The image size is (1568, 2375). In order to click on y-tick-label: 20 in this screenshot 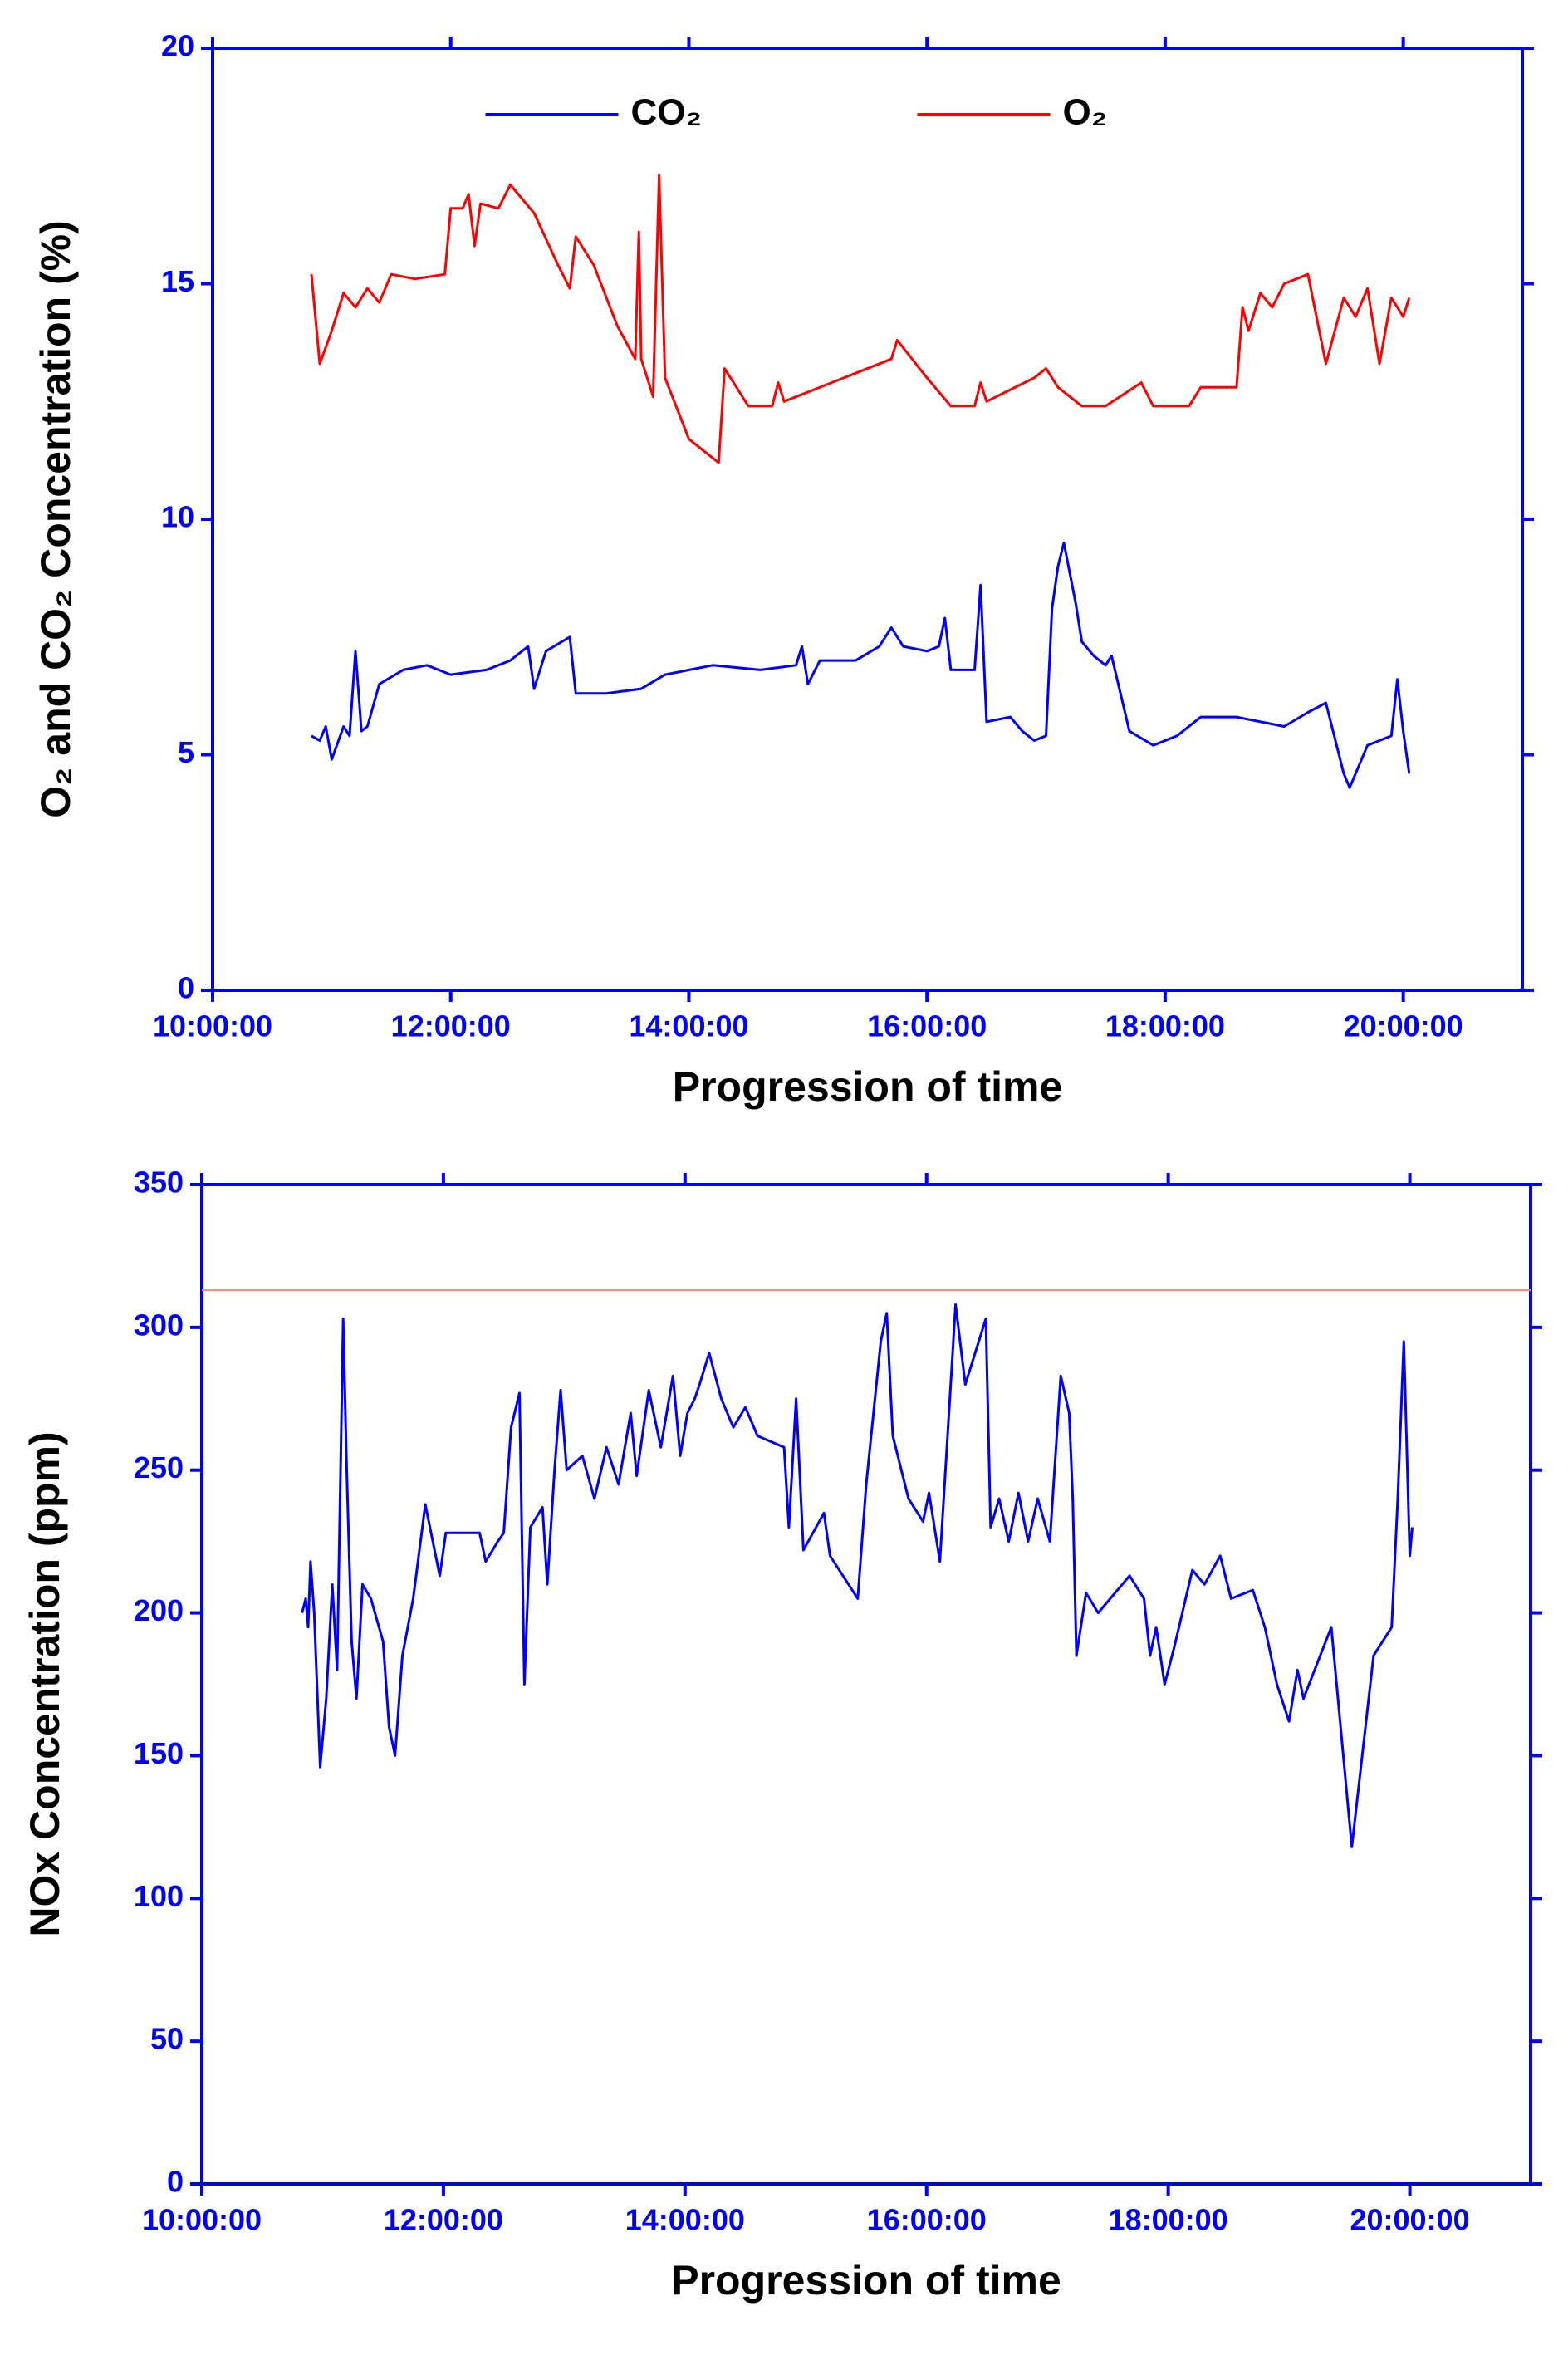, I will do `click(177, 46)`.